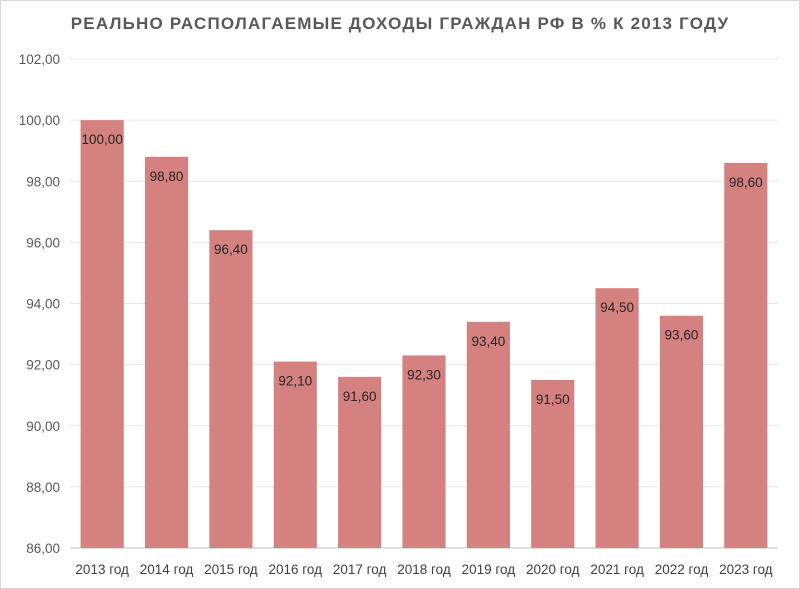 This screenshot has height=589, width=800. I want to click on x-category-label: 2013 год, so click(102, 569).